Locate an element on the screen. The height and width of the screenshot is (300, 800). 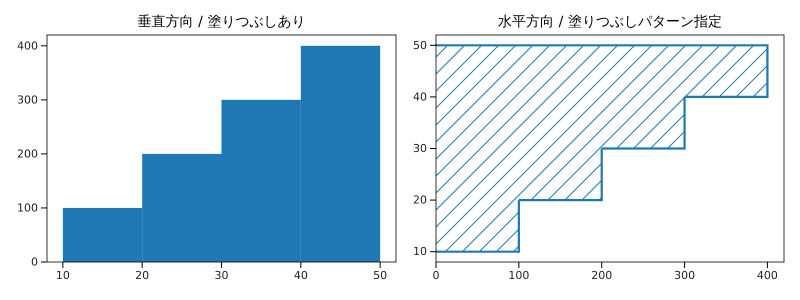
y-tick-label: 100 is located at coordinates (27, 207).